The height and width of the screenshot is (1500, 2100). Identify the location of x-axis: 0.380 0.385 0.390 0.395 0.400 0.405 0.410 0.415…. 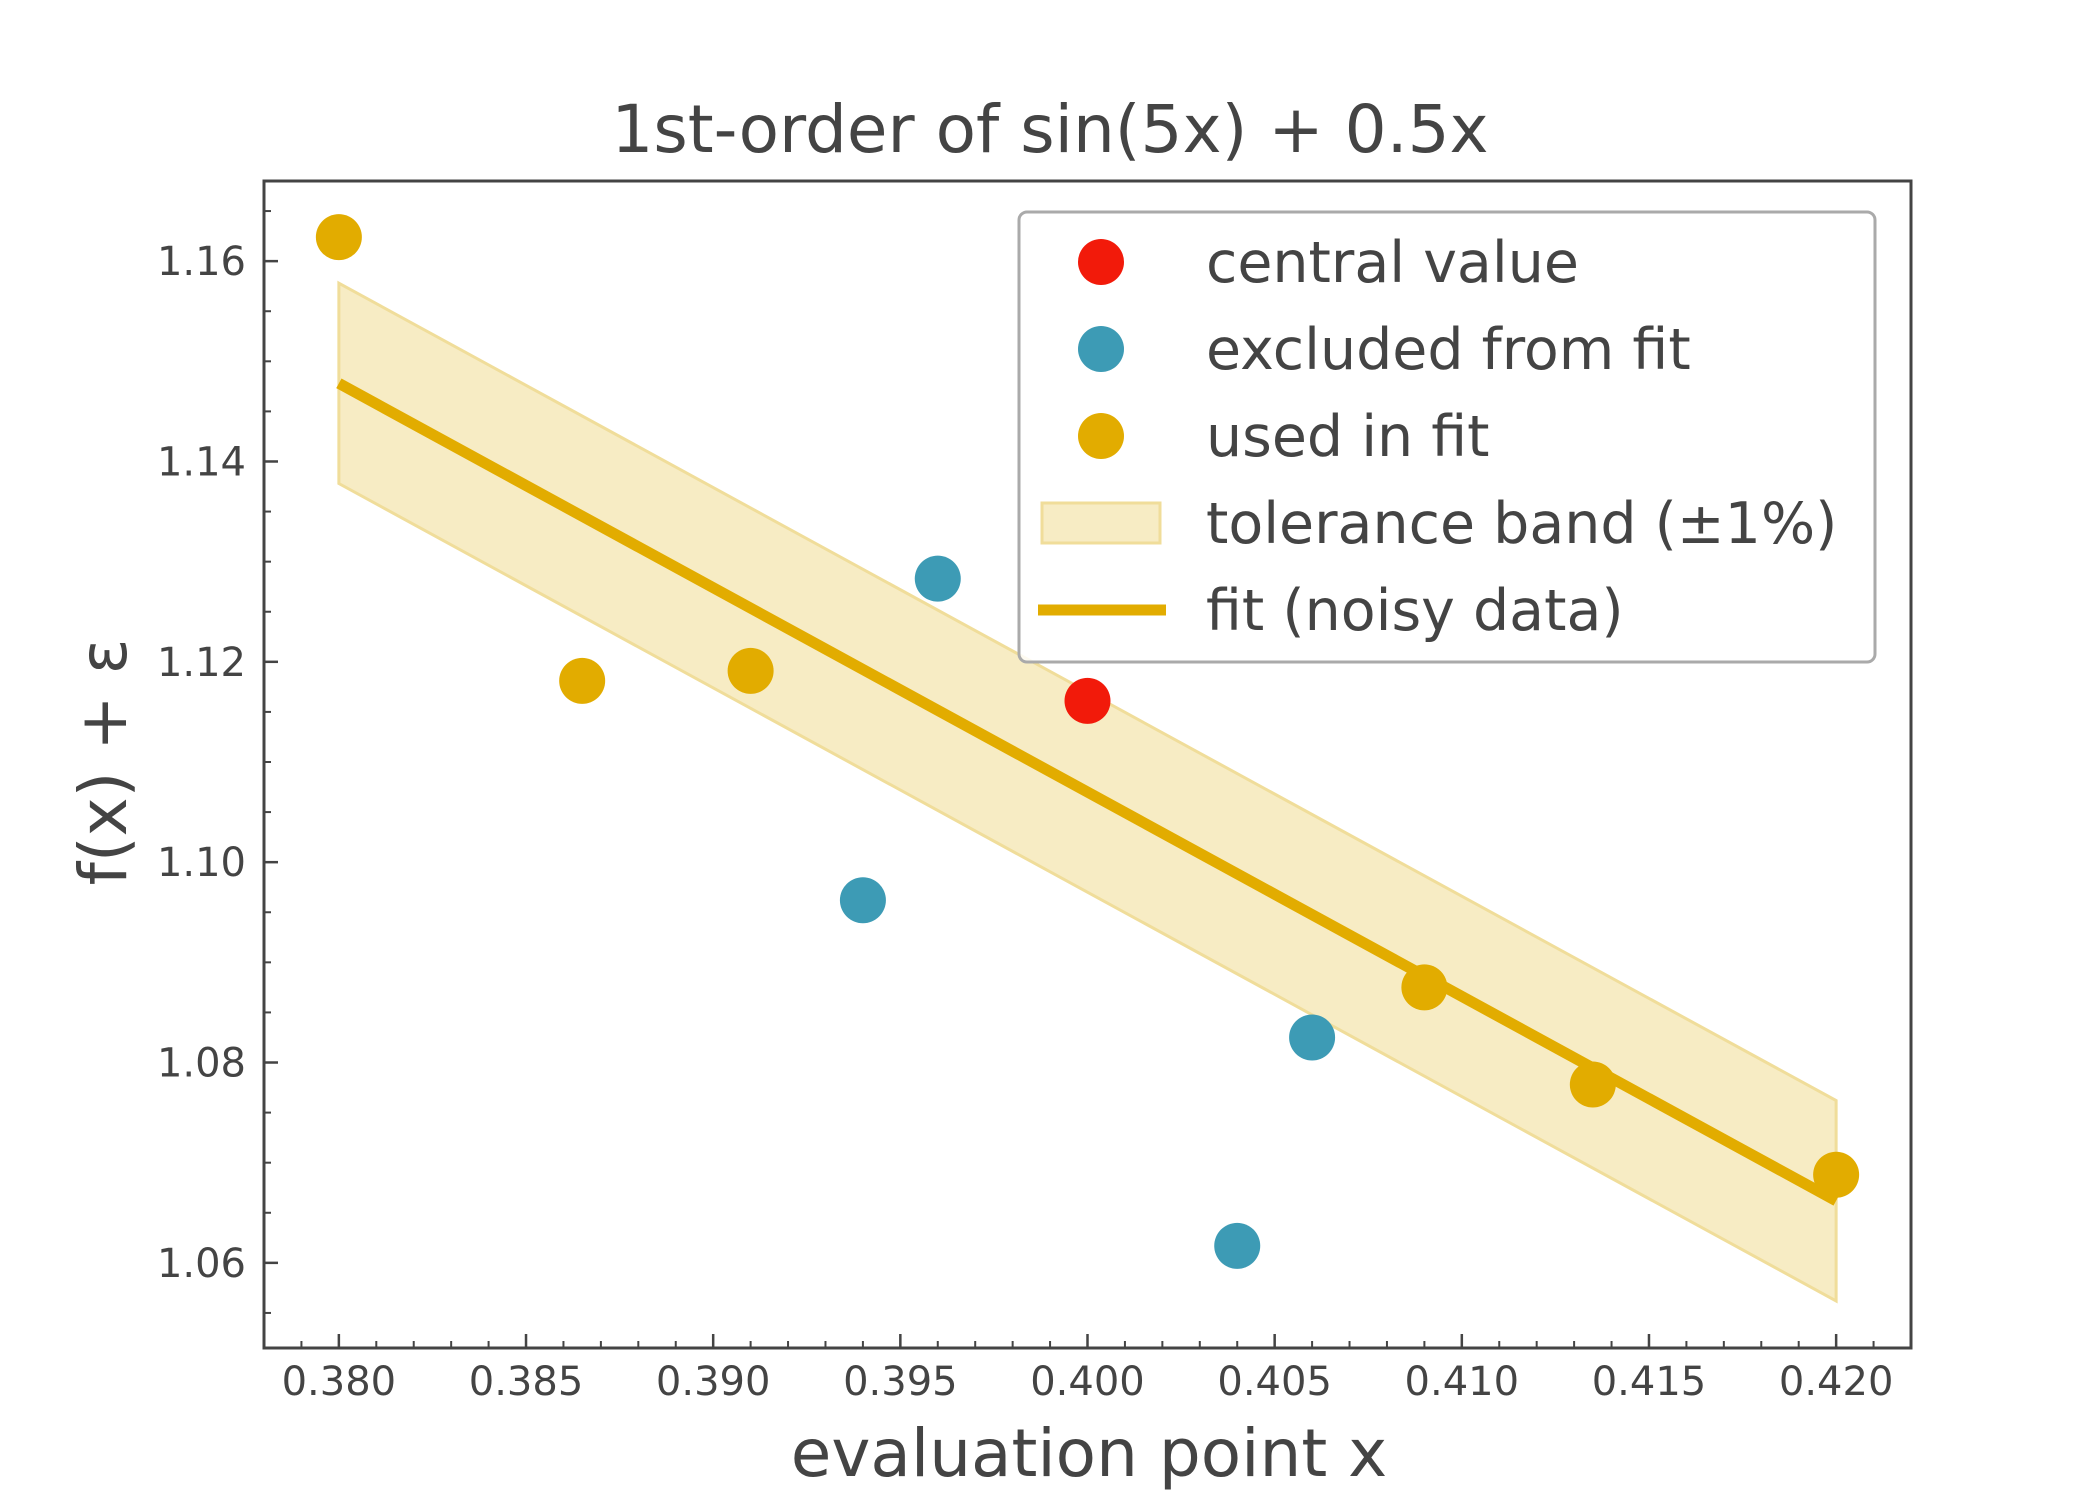
(1087, 1369).